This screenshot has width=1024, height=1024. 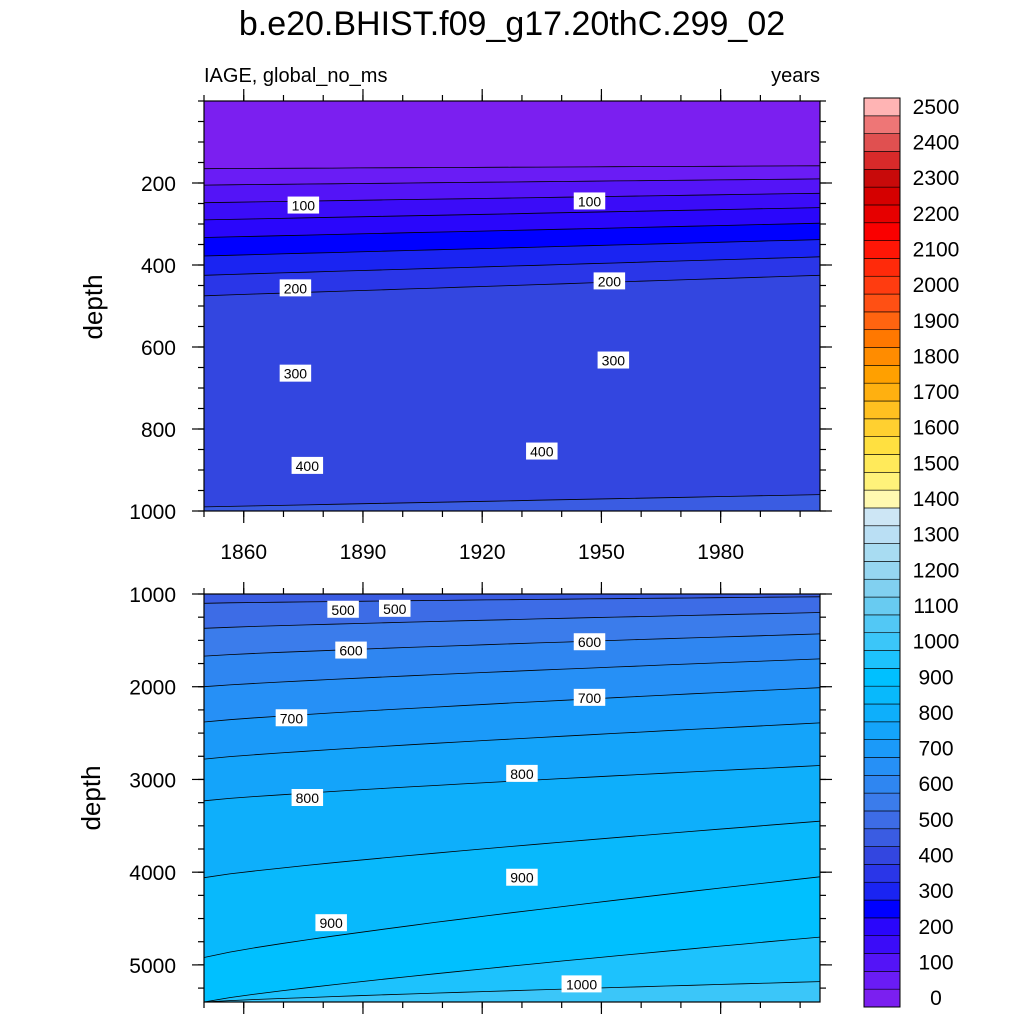 What do you see at coordinates (152, 873) in the screenshot?
I see `y-tick-label: 4000` at bounding box center [152, 873].